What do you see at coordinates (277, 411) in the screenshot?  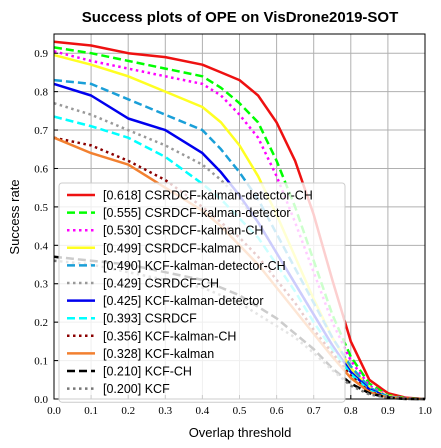 I see `x-tick-label: 0.6` at bounding box center [277, 411].